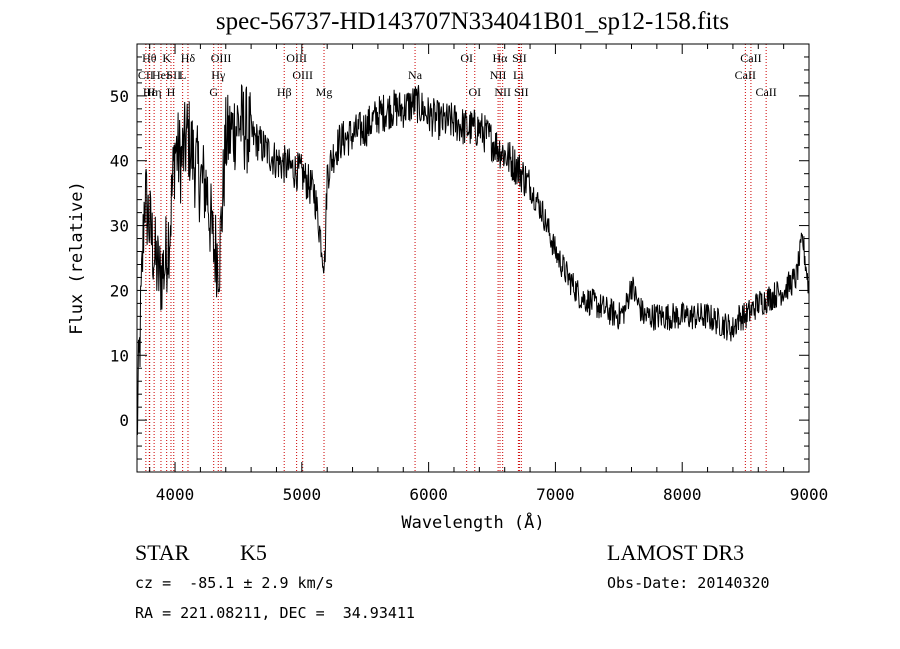 This screenshot has width=900, height=649. Describe the element at coordinates (166, 58) in the screenshot. I see `spectral-line-label: K` at that location.